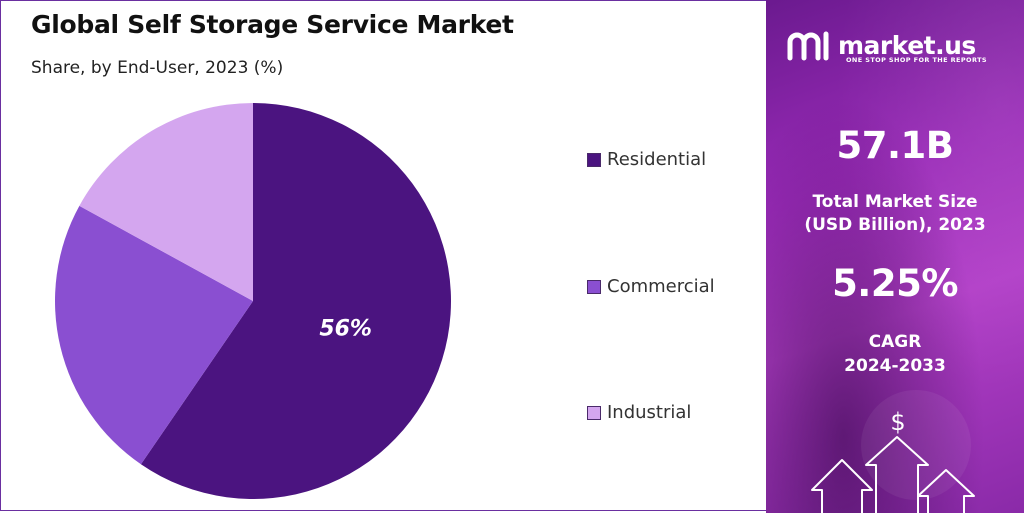 This screenshot has height=513, width=1024. What do you see at coordinates (345, 329) in the screenshot?
I see `pie-data-label-residential: 56%` at bounding box center [345, 329].